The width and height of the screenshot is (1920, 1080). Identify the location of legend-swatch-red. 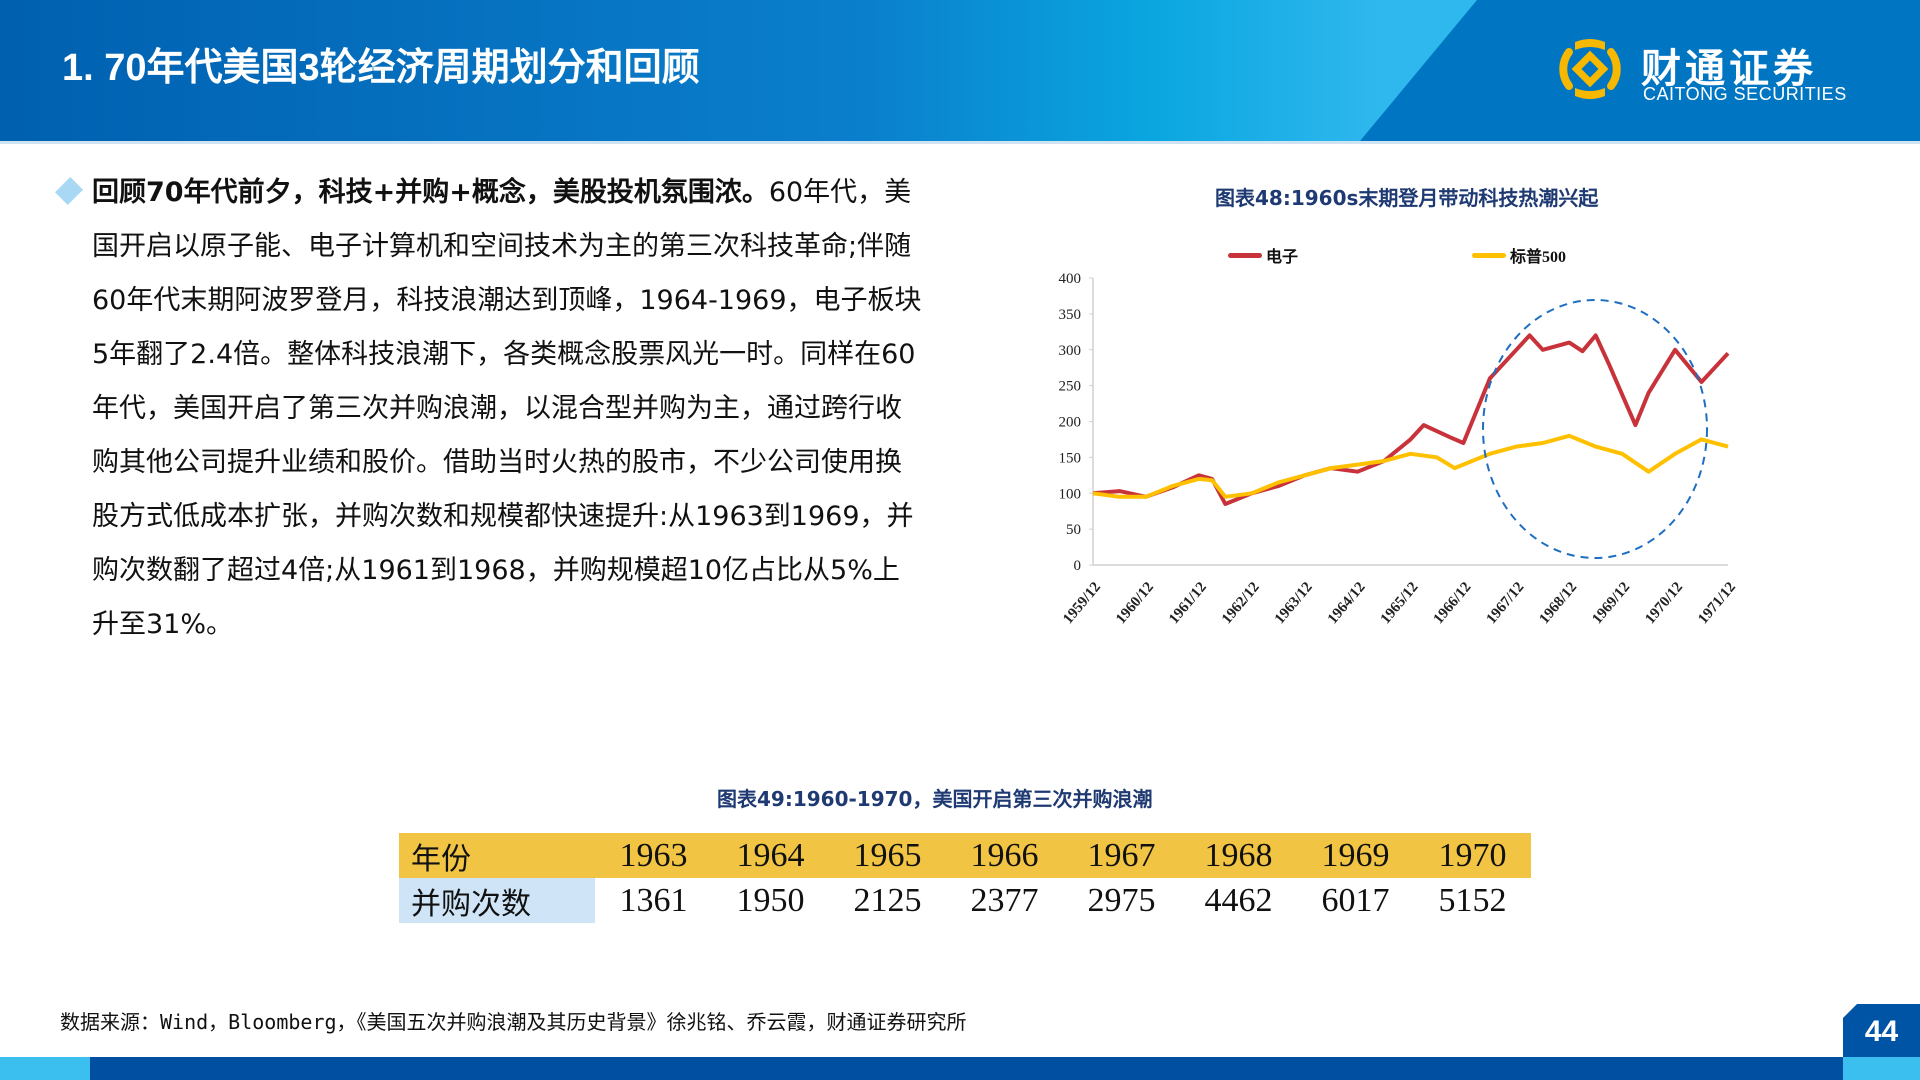
(1245, 255).